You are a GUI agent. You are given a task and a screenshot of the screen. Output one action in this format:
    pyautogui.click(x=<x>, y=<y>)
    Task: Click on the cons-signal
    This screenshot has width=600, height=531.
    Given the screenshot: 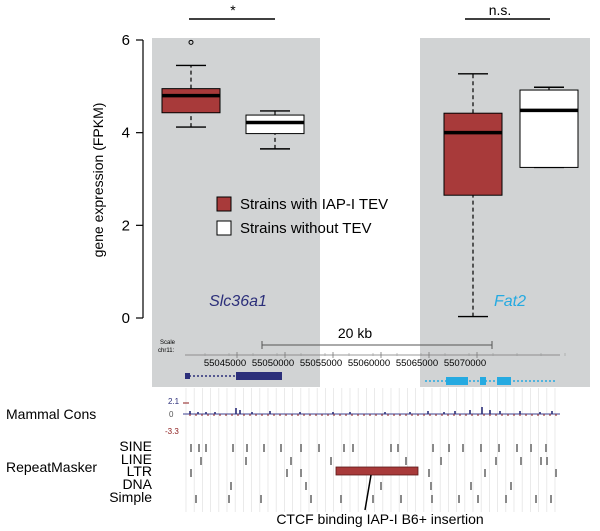 What is the action you would take?
    pyautogui.click(x=373, y=411)
    